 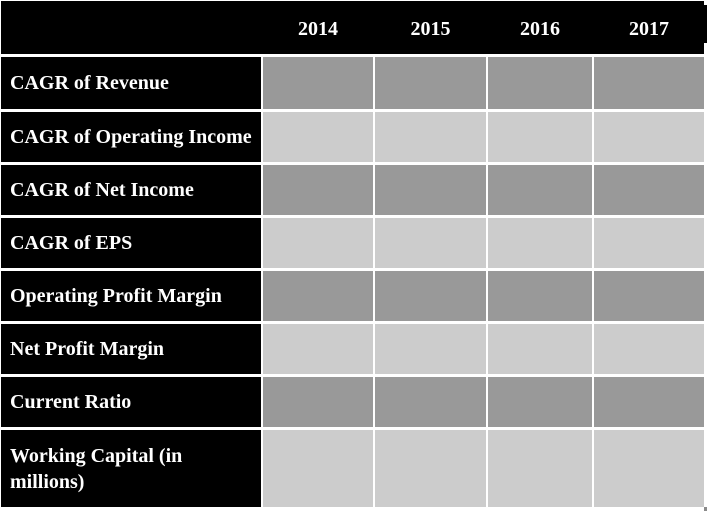 I want to click on column-header-2015: 2015, so click(x=430, y=29).